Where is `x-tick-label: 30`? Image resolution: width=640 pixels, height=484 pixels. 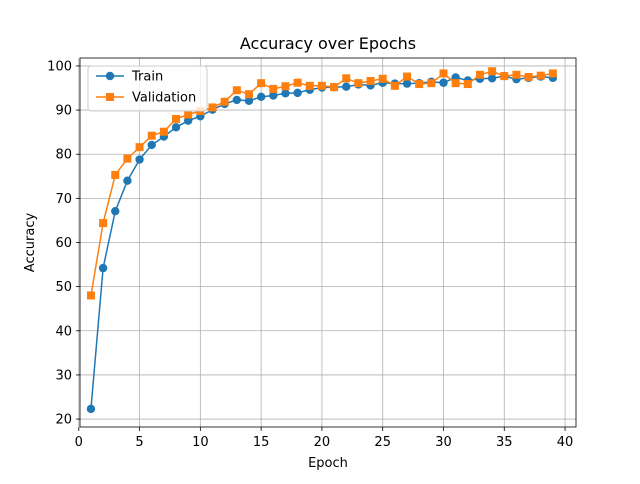 x-tick-label: 30 is located at coordinates (443, 442).